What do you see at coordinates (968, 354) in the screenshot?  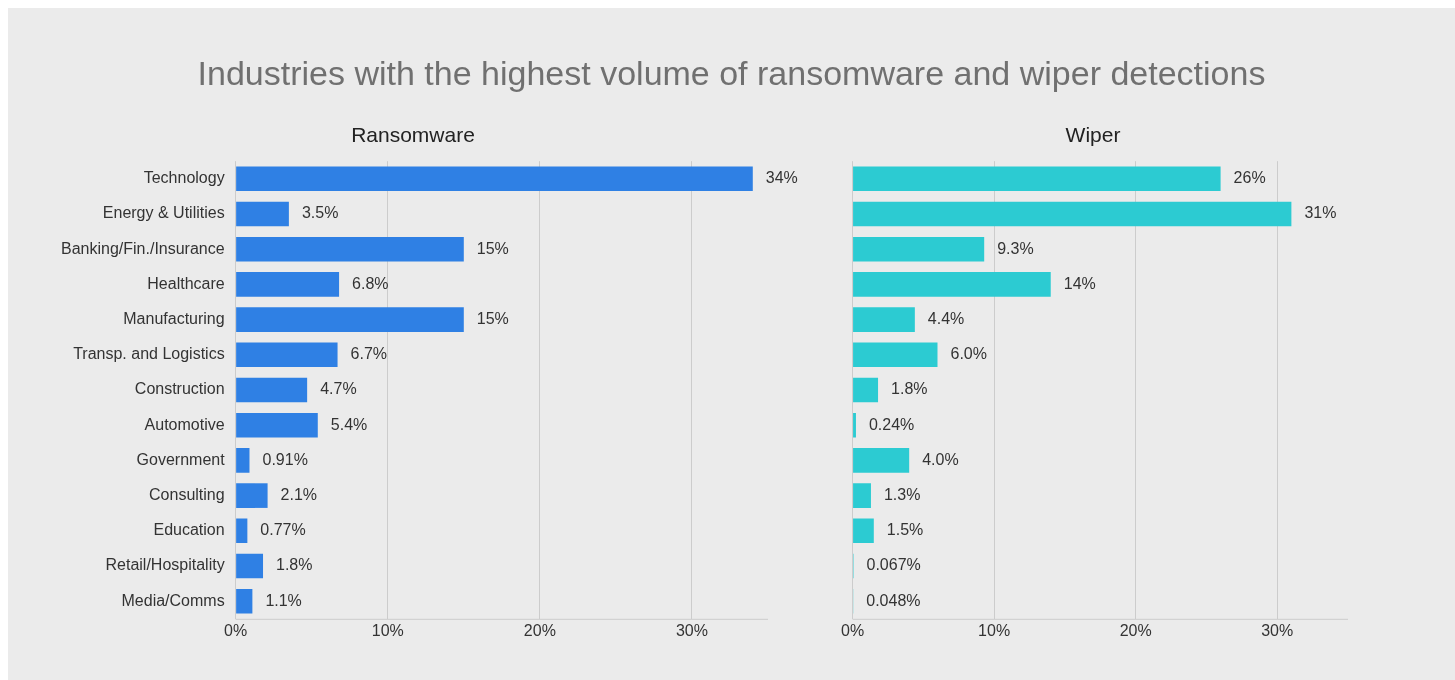 I see `data-label: 6.0%` at bounding box center [968, 354].